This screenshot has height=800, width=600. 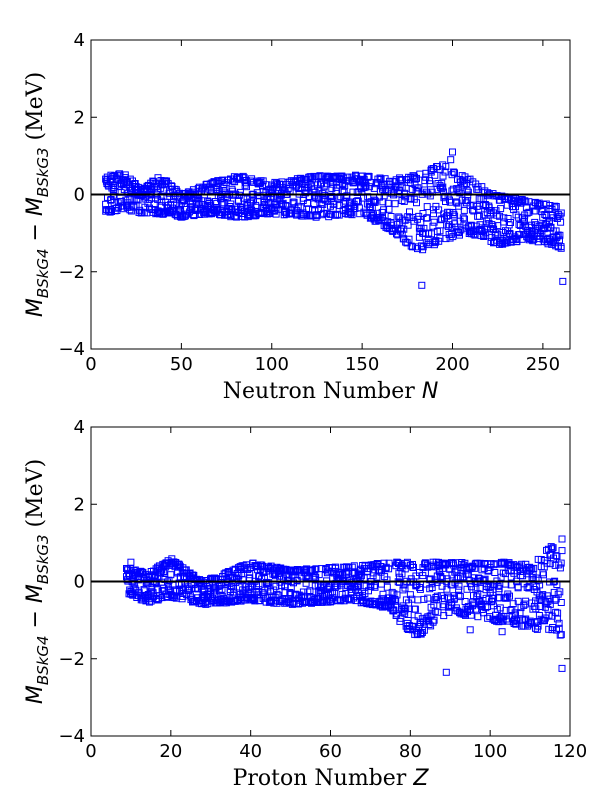 I want to click on x-axis-label: Proton Number Z, so click(x=331, y=778).